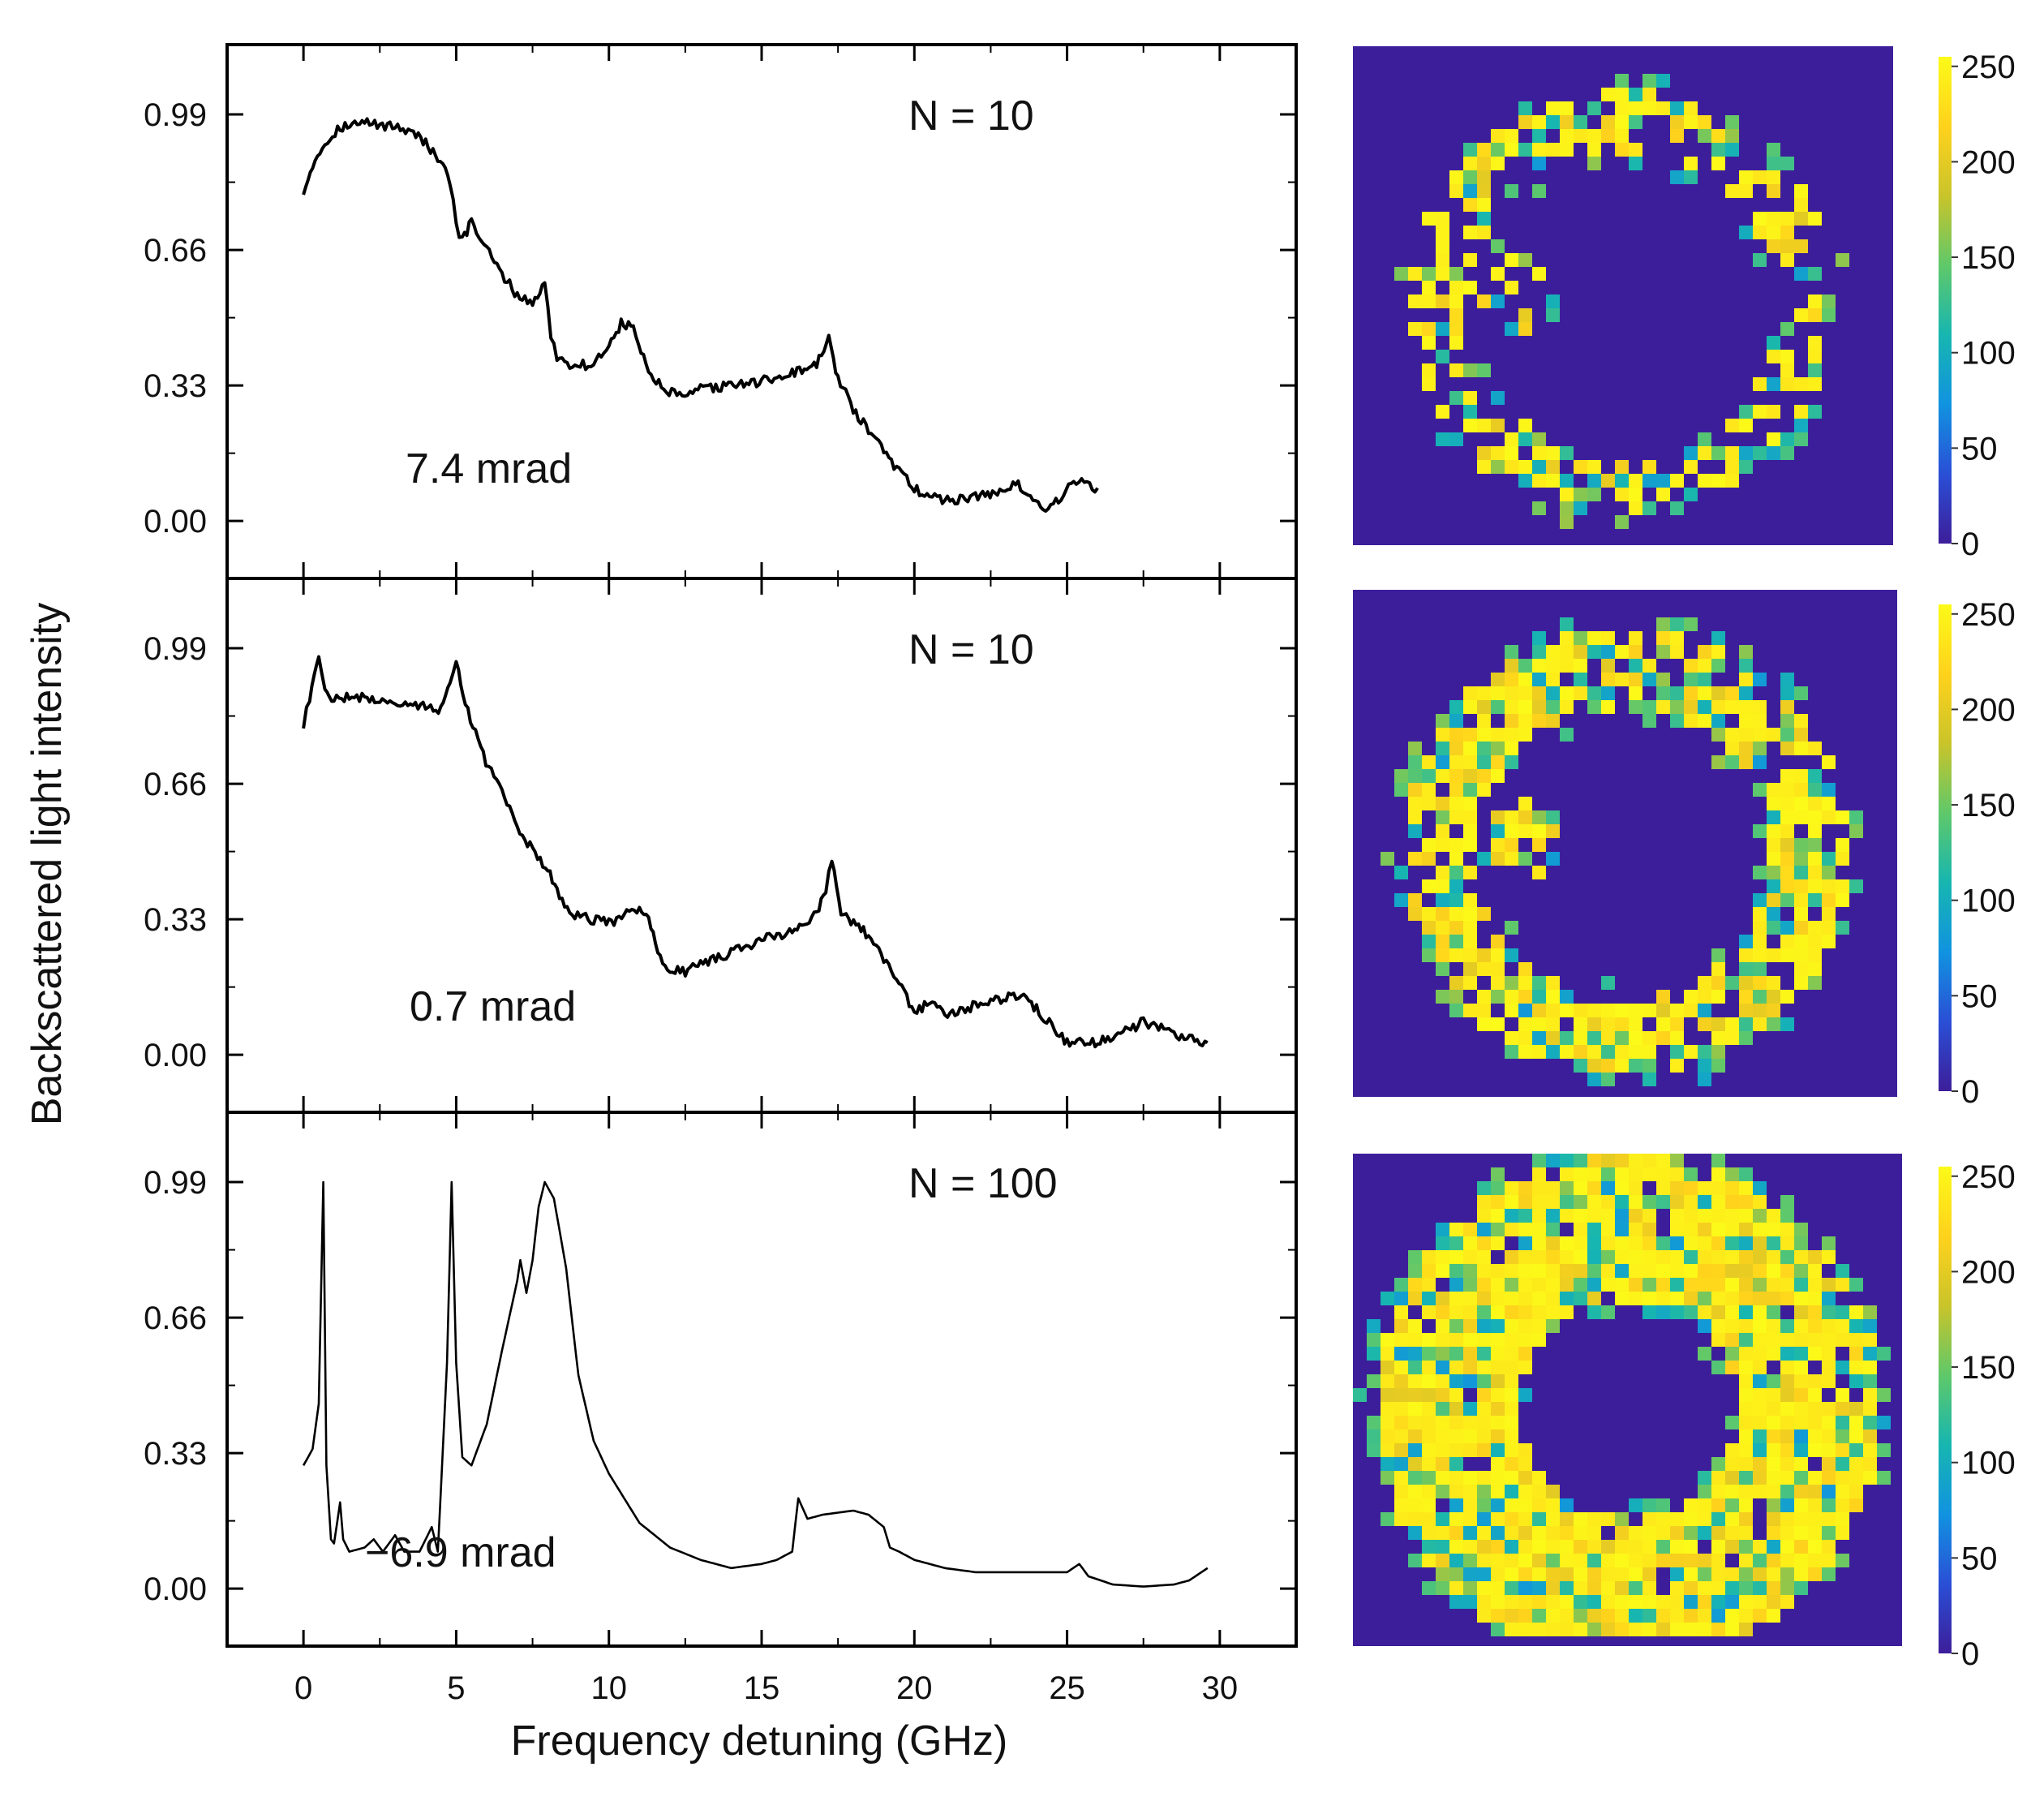  What do you see at coordinates (176, 386) in the screenshot?
I see `y-tick-label: 0.33` at bounding box center [176, 386].